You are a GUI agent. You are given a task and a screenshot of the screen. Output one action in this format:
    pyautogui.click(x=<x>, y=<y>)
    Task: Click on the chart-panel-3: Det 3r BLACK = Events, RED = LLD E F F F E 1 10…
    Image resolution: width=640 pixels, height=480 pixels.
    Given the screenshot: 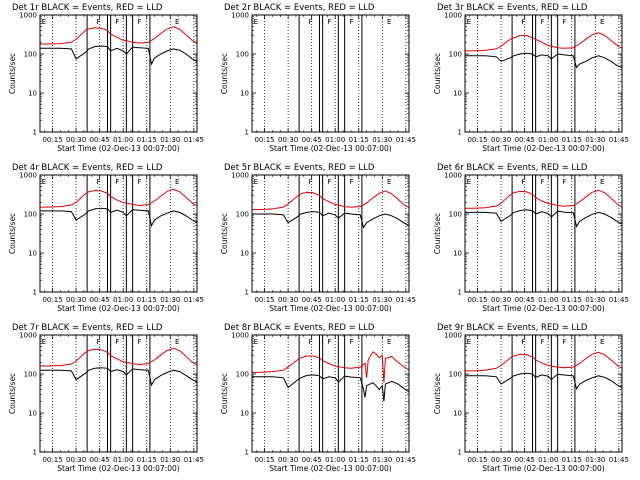 What is the action you would take?
    pyautogui.click(x=531, y=78)
    